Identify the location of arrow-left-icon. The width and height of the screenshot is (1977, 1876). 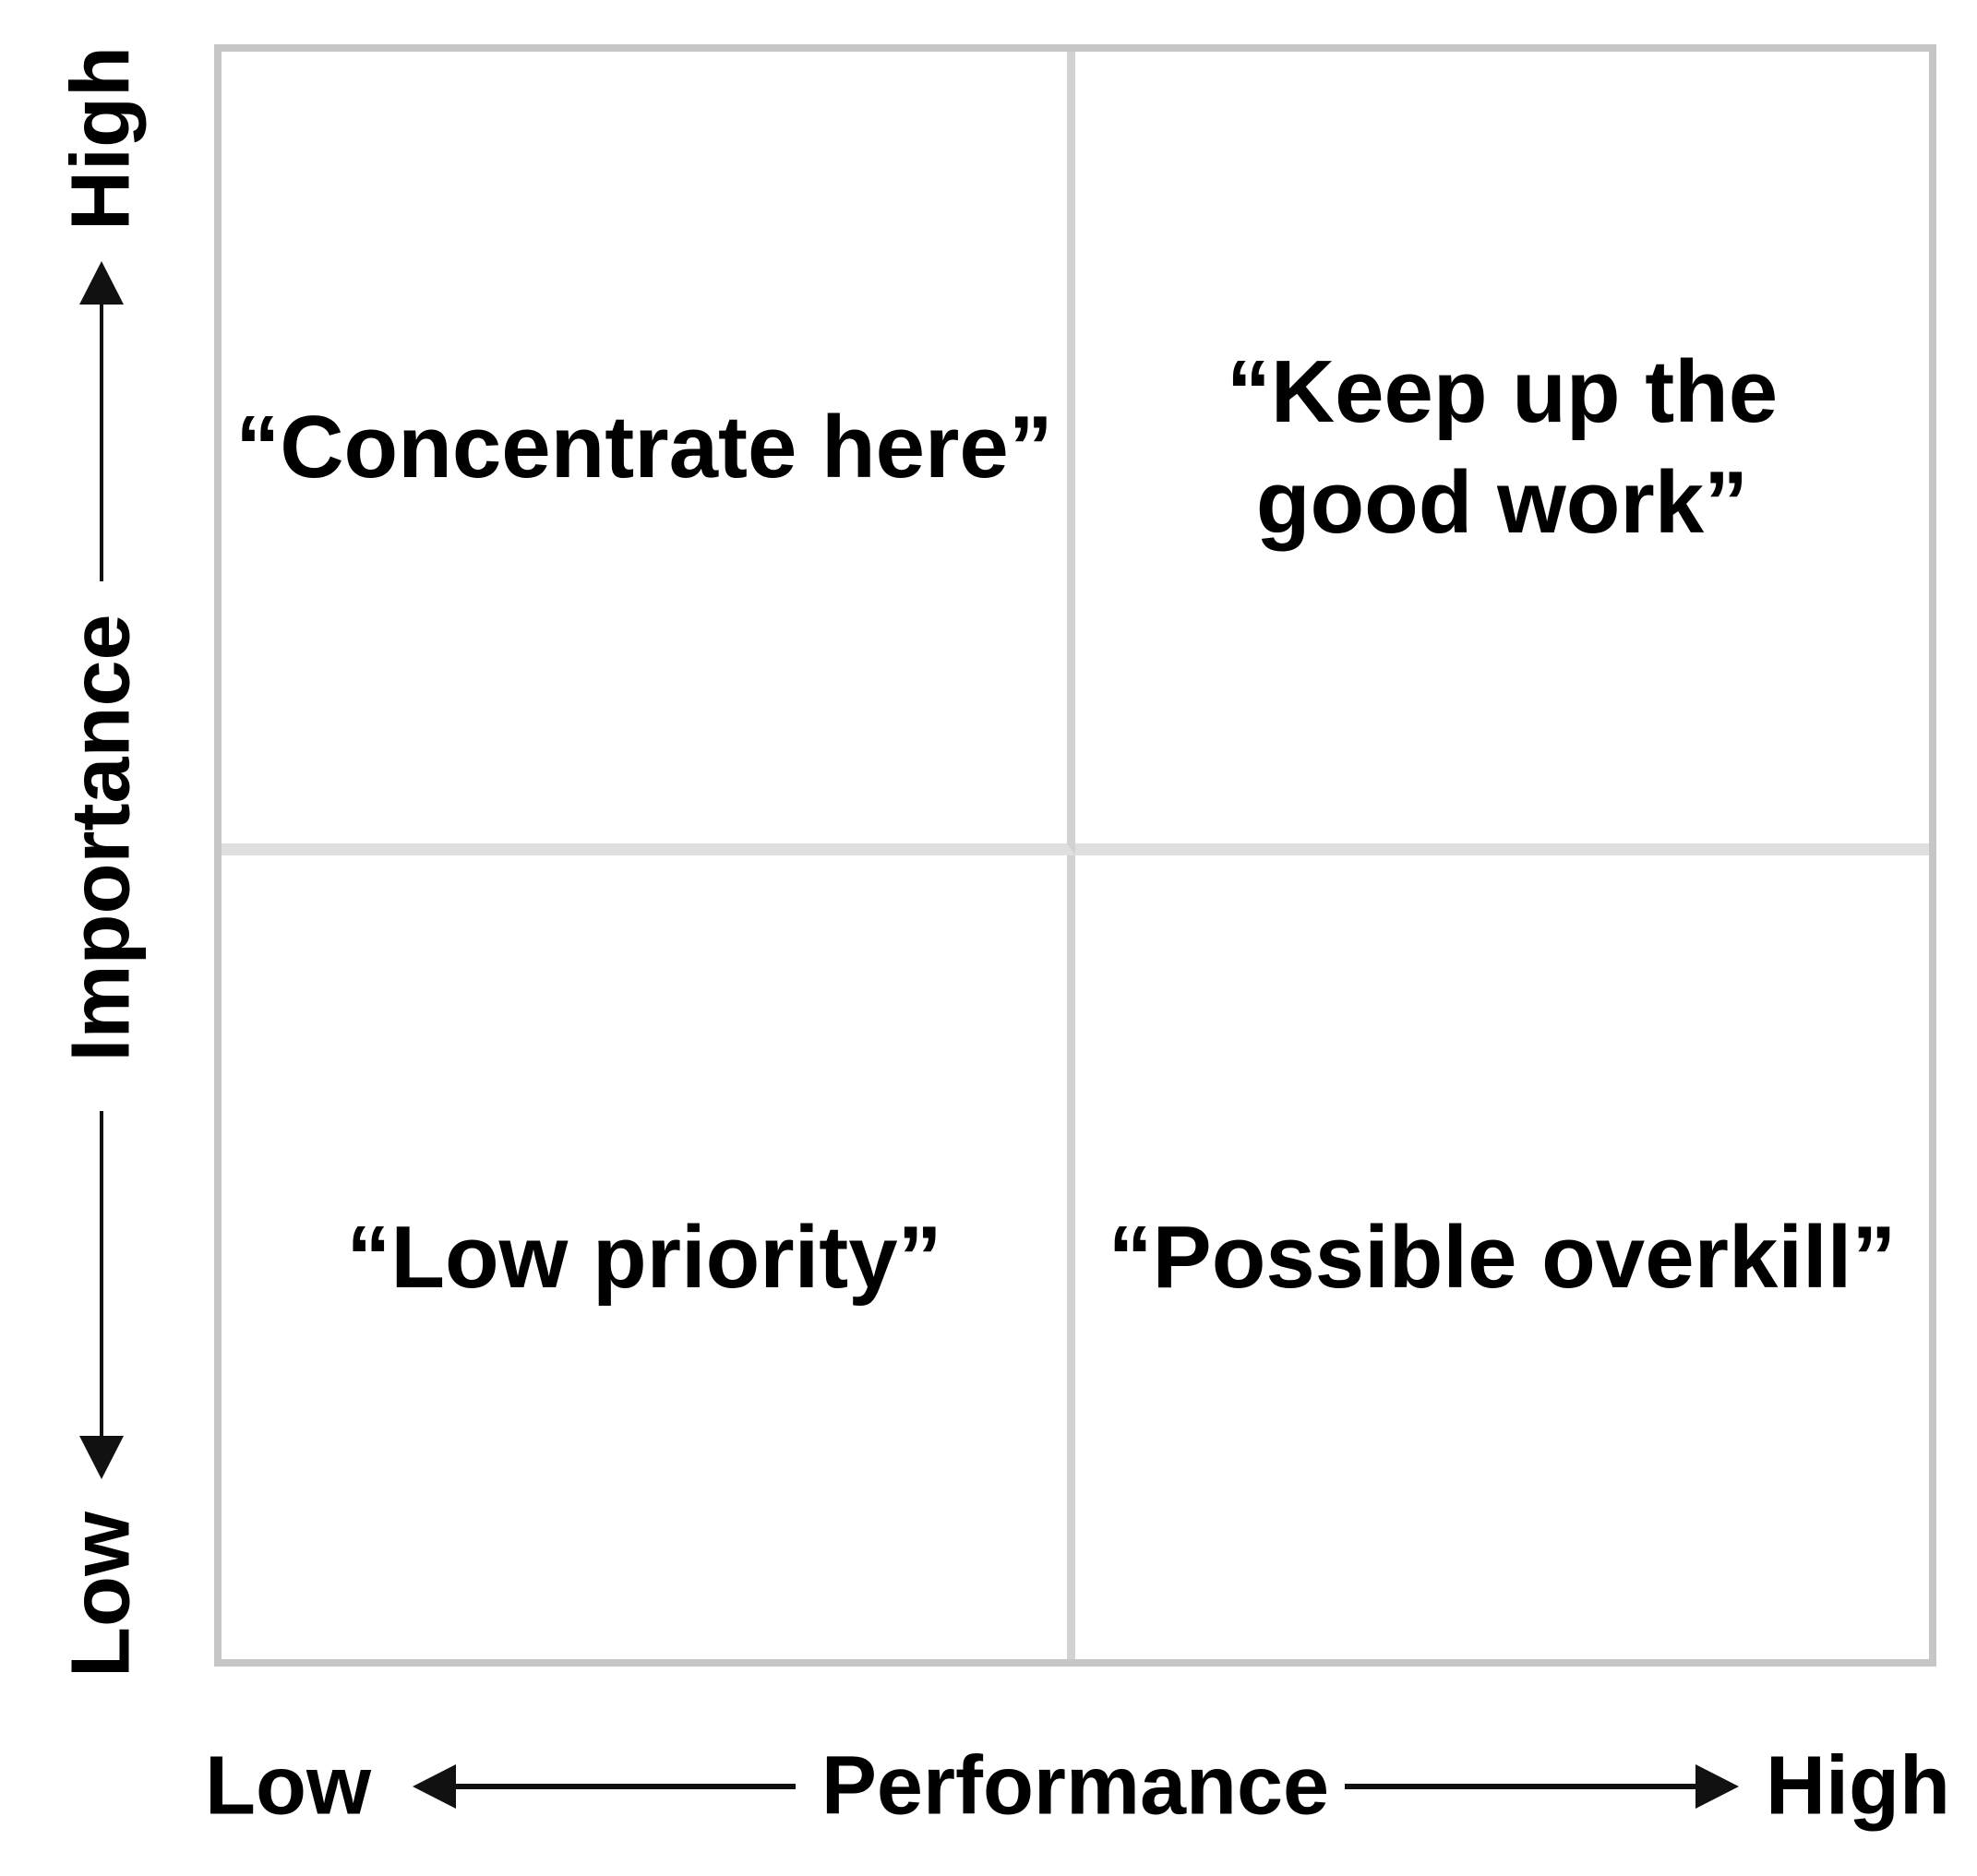
(434, 1786).